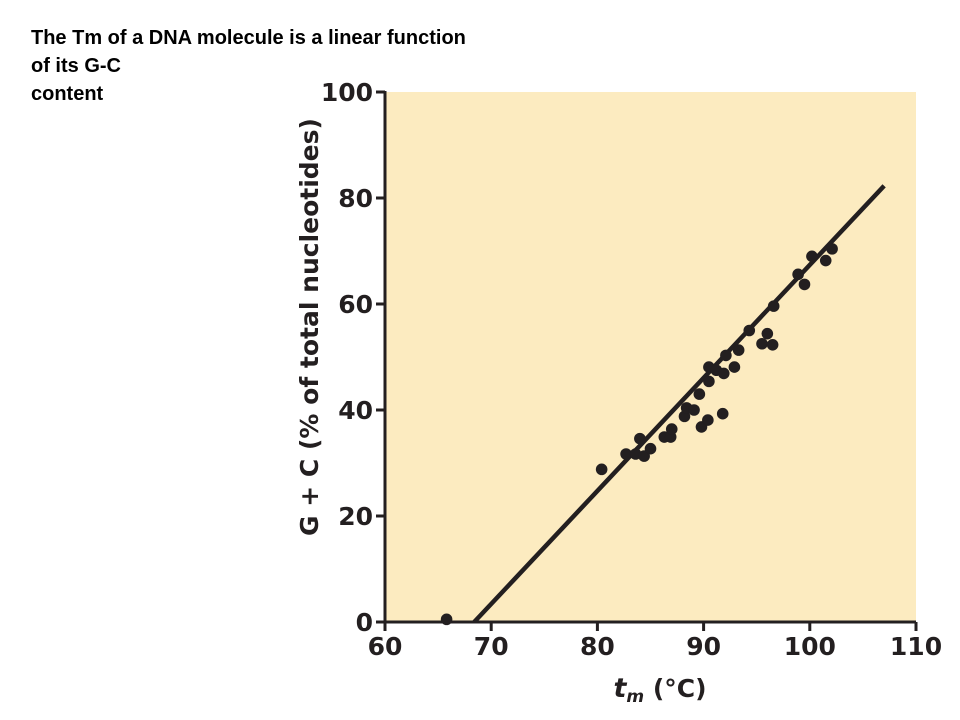  What do you see at coordinates (355, 516) in the screenshot?
I see `y-tick-label: 20` at bounding box center [355, 516].